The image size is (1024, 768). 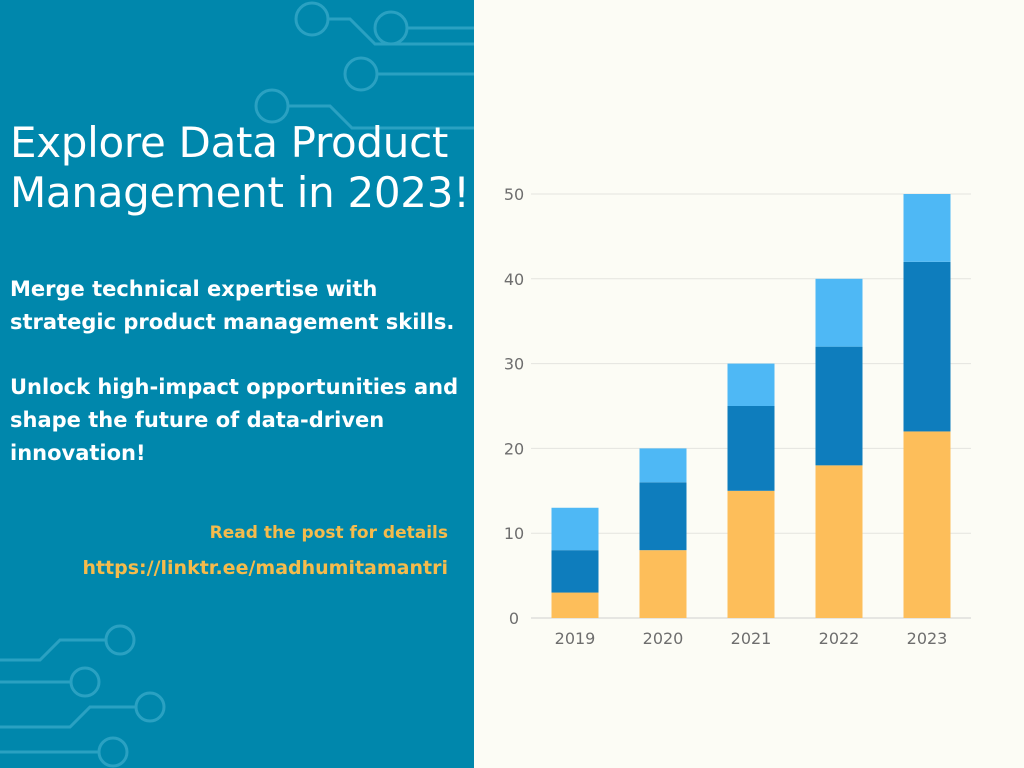 I want to click on headline: Explore Data Product Management in 2023!, so click(x=240, y=168).